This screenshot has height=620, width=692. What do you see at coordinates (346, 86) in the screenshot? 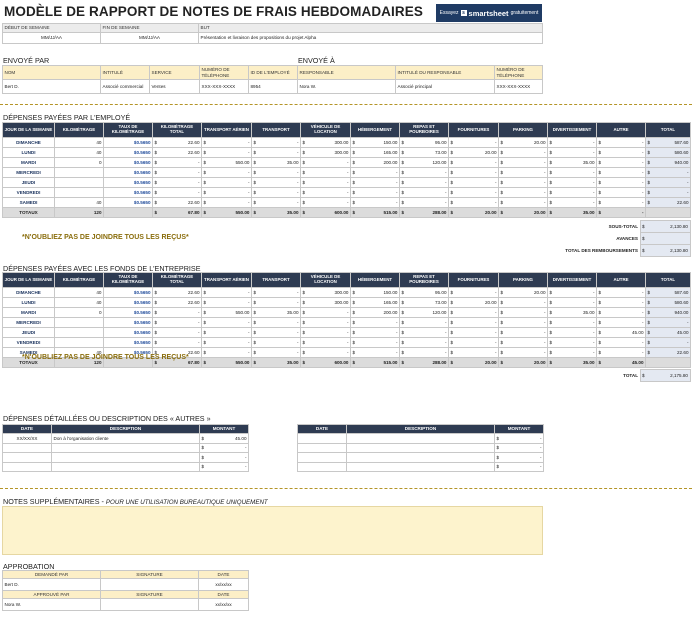
I see `manager-value: Nora W.` at bounding box center [346, 86].